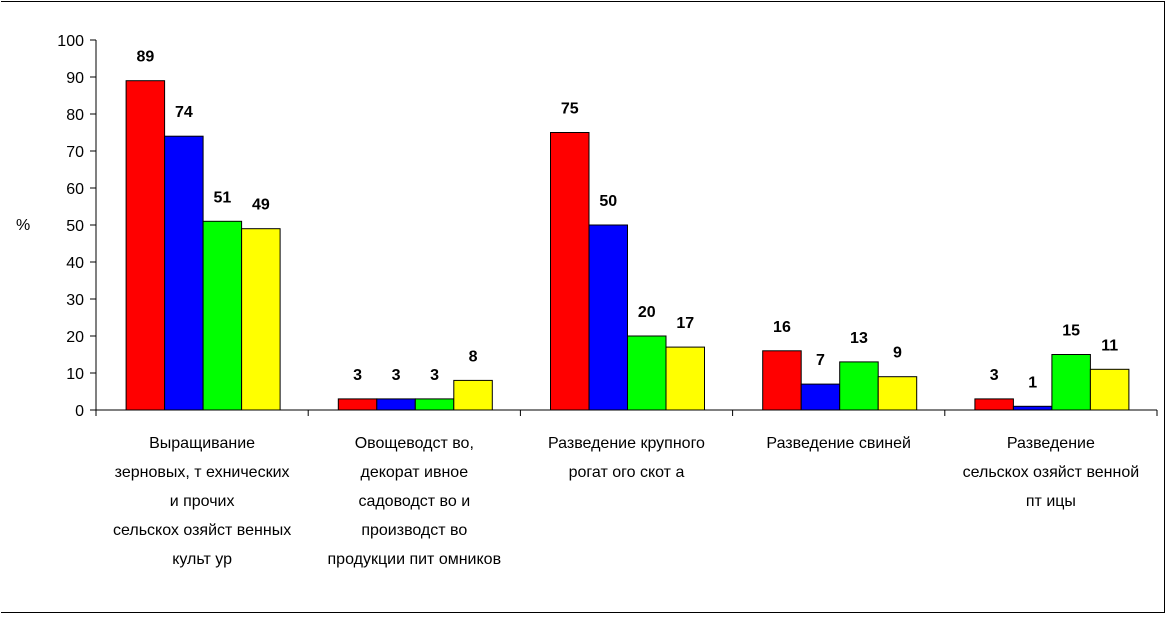 This screenshot has height=617, width=1169. I want to click on data-label: 11, so click(1109, 345).